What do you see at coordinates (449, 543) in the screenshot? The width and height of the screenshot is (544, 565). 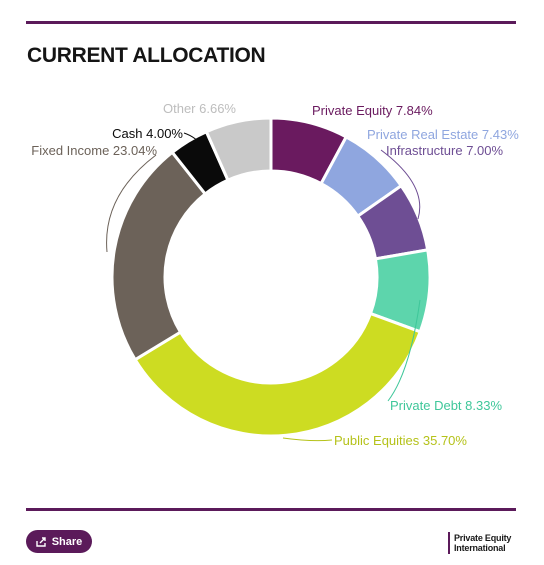 I see `brand-bar` at bounding box center [449, 543].